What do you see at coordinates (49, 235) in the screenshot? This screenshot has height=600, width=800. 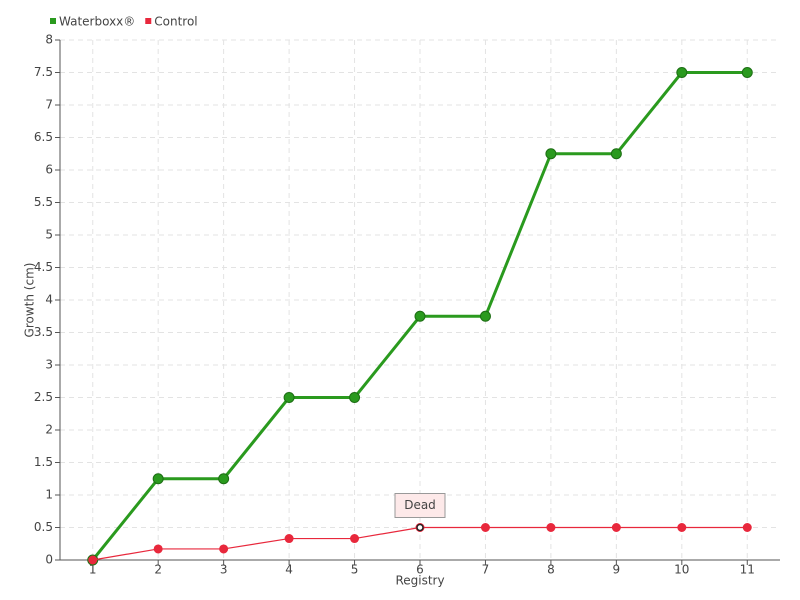 I see `y-tick-label: 5` at bounding box center [49, 235].